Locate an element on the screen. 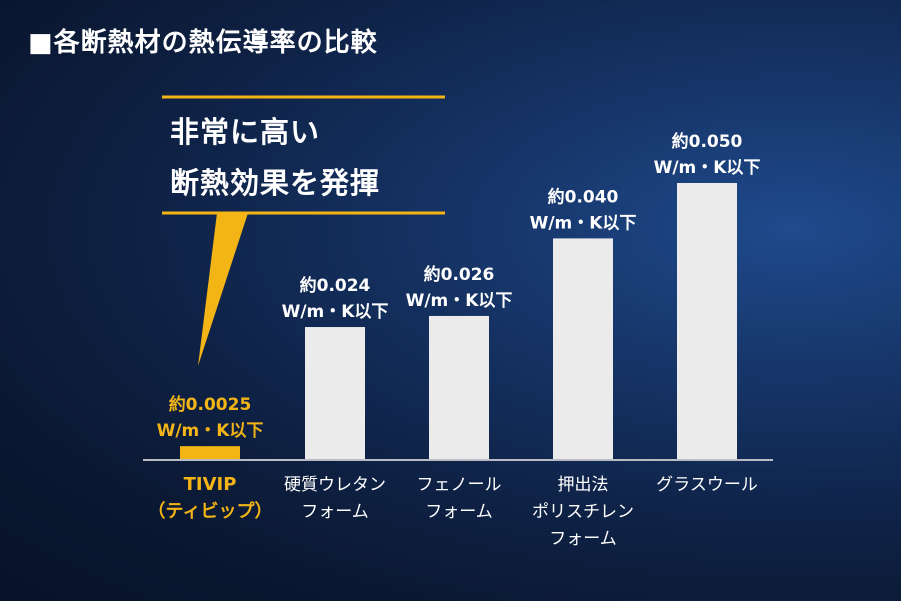 This screenshot has height=601, width=901. callout-line-2: 断熱効果を発揮 is located at coordinates (275, 183).